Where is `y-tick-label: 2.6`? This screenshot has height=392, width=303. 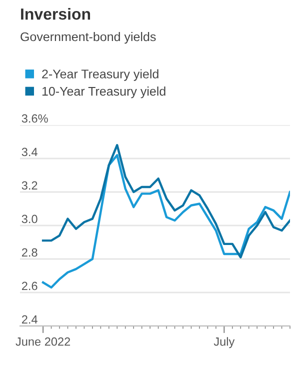
y-tick-label: 2.6 is located at coordinates (30, 286).